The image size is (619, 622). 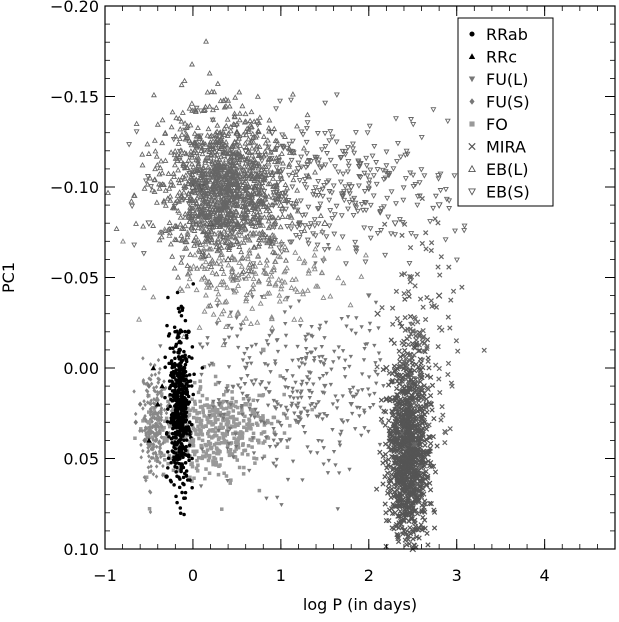 What do you see at coordinates (299, 169) in the screenshot?
I see `data-point-eb-s-` at bounding box center [299, 169].